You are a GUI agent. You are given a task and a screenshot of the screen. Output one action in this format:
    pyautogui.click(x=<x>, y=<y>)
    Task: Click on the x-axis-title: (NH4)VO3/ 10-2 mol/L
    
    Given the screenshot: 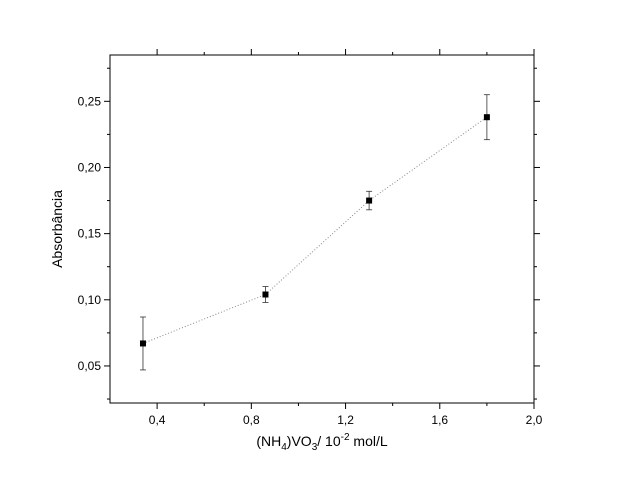 What is the action you would take?
    pyautogui.click(x=322, y=442)
    